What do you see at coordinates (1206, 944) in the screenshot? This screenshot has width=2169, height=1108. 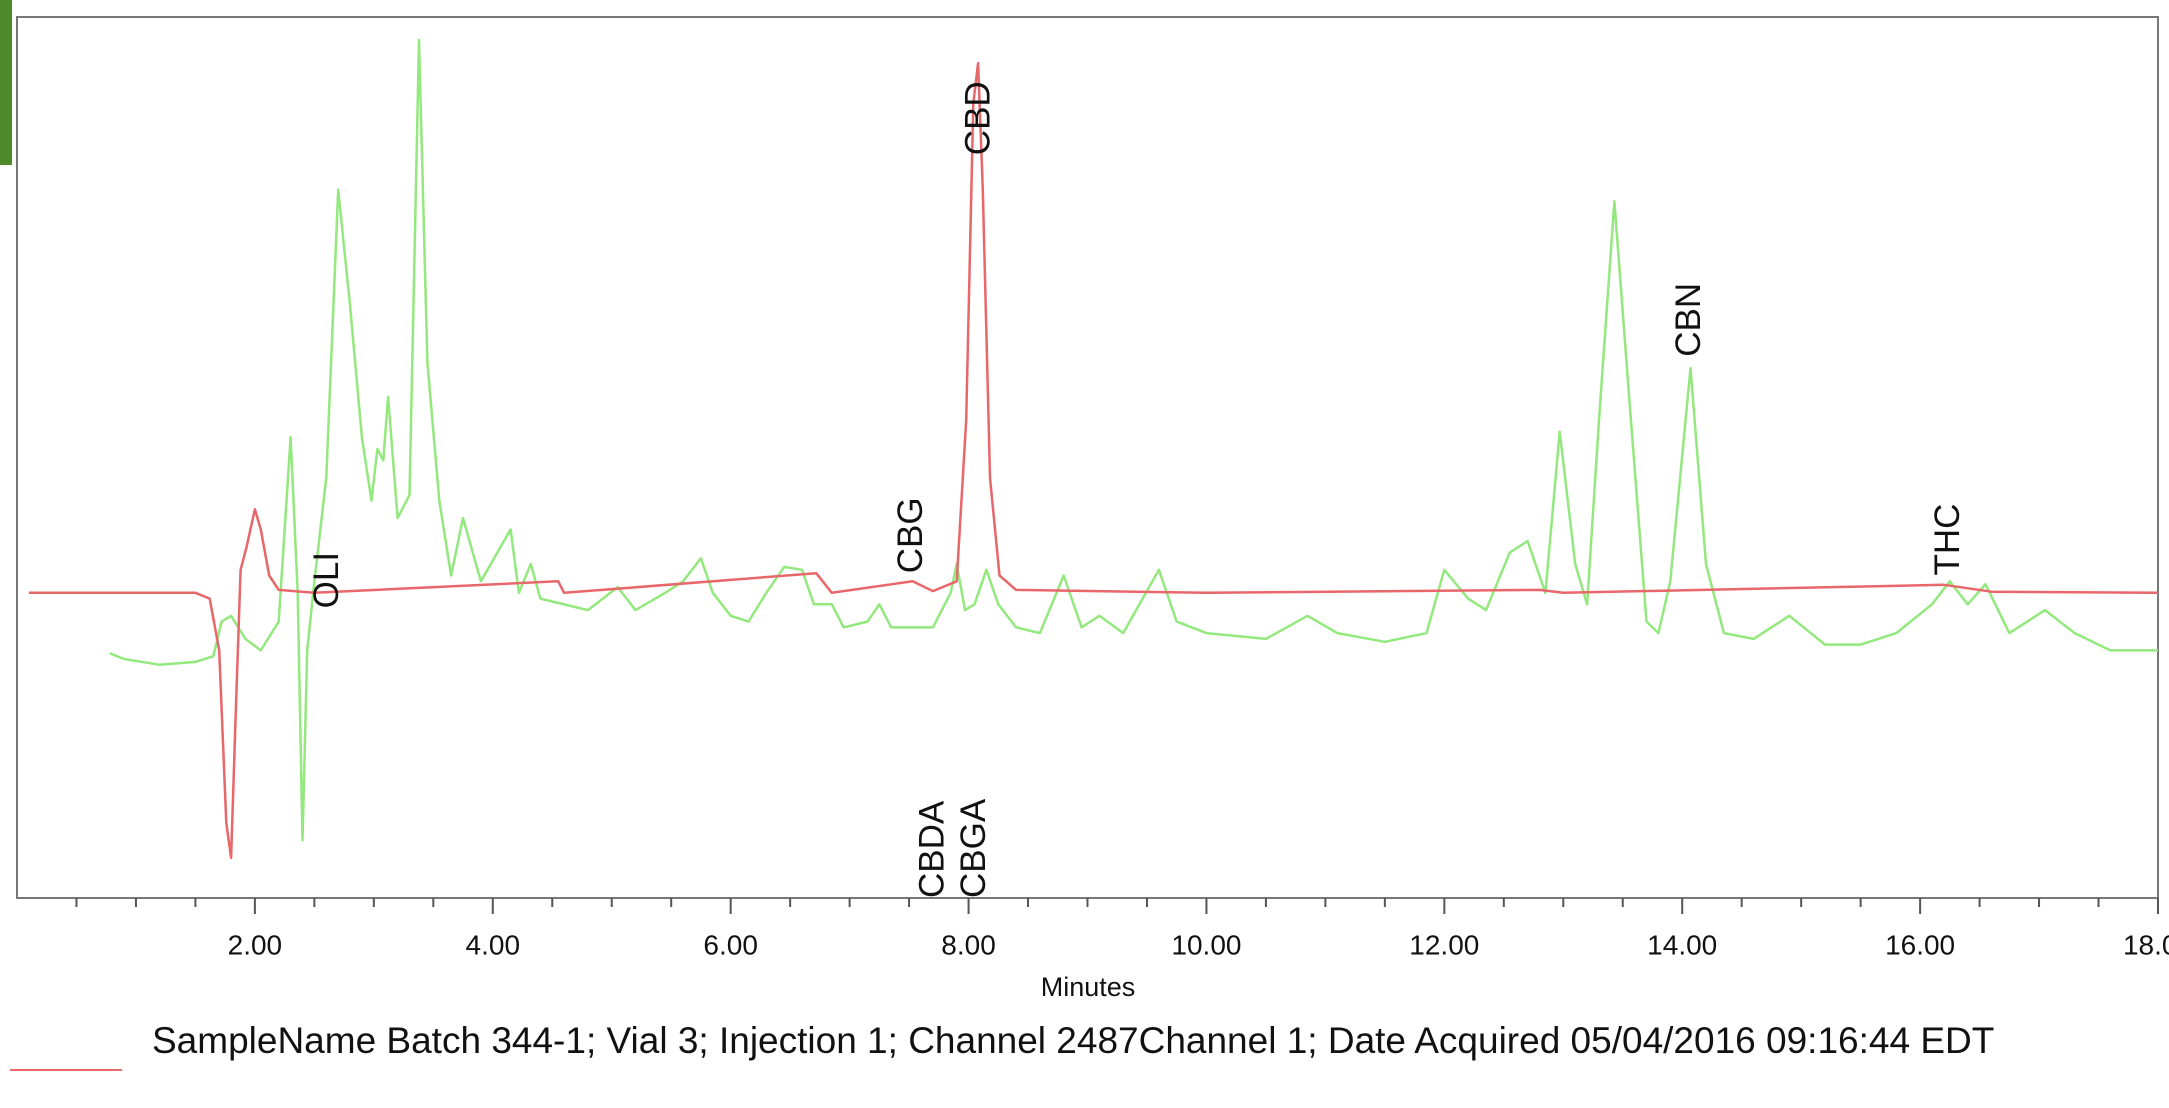 I see `x-tick-label: 10.00` at bounding box center [1206, 944].